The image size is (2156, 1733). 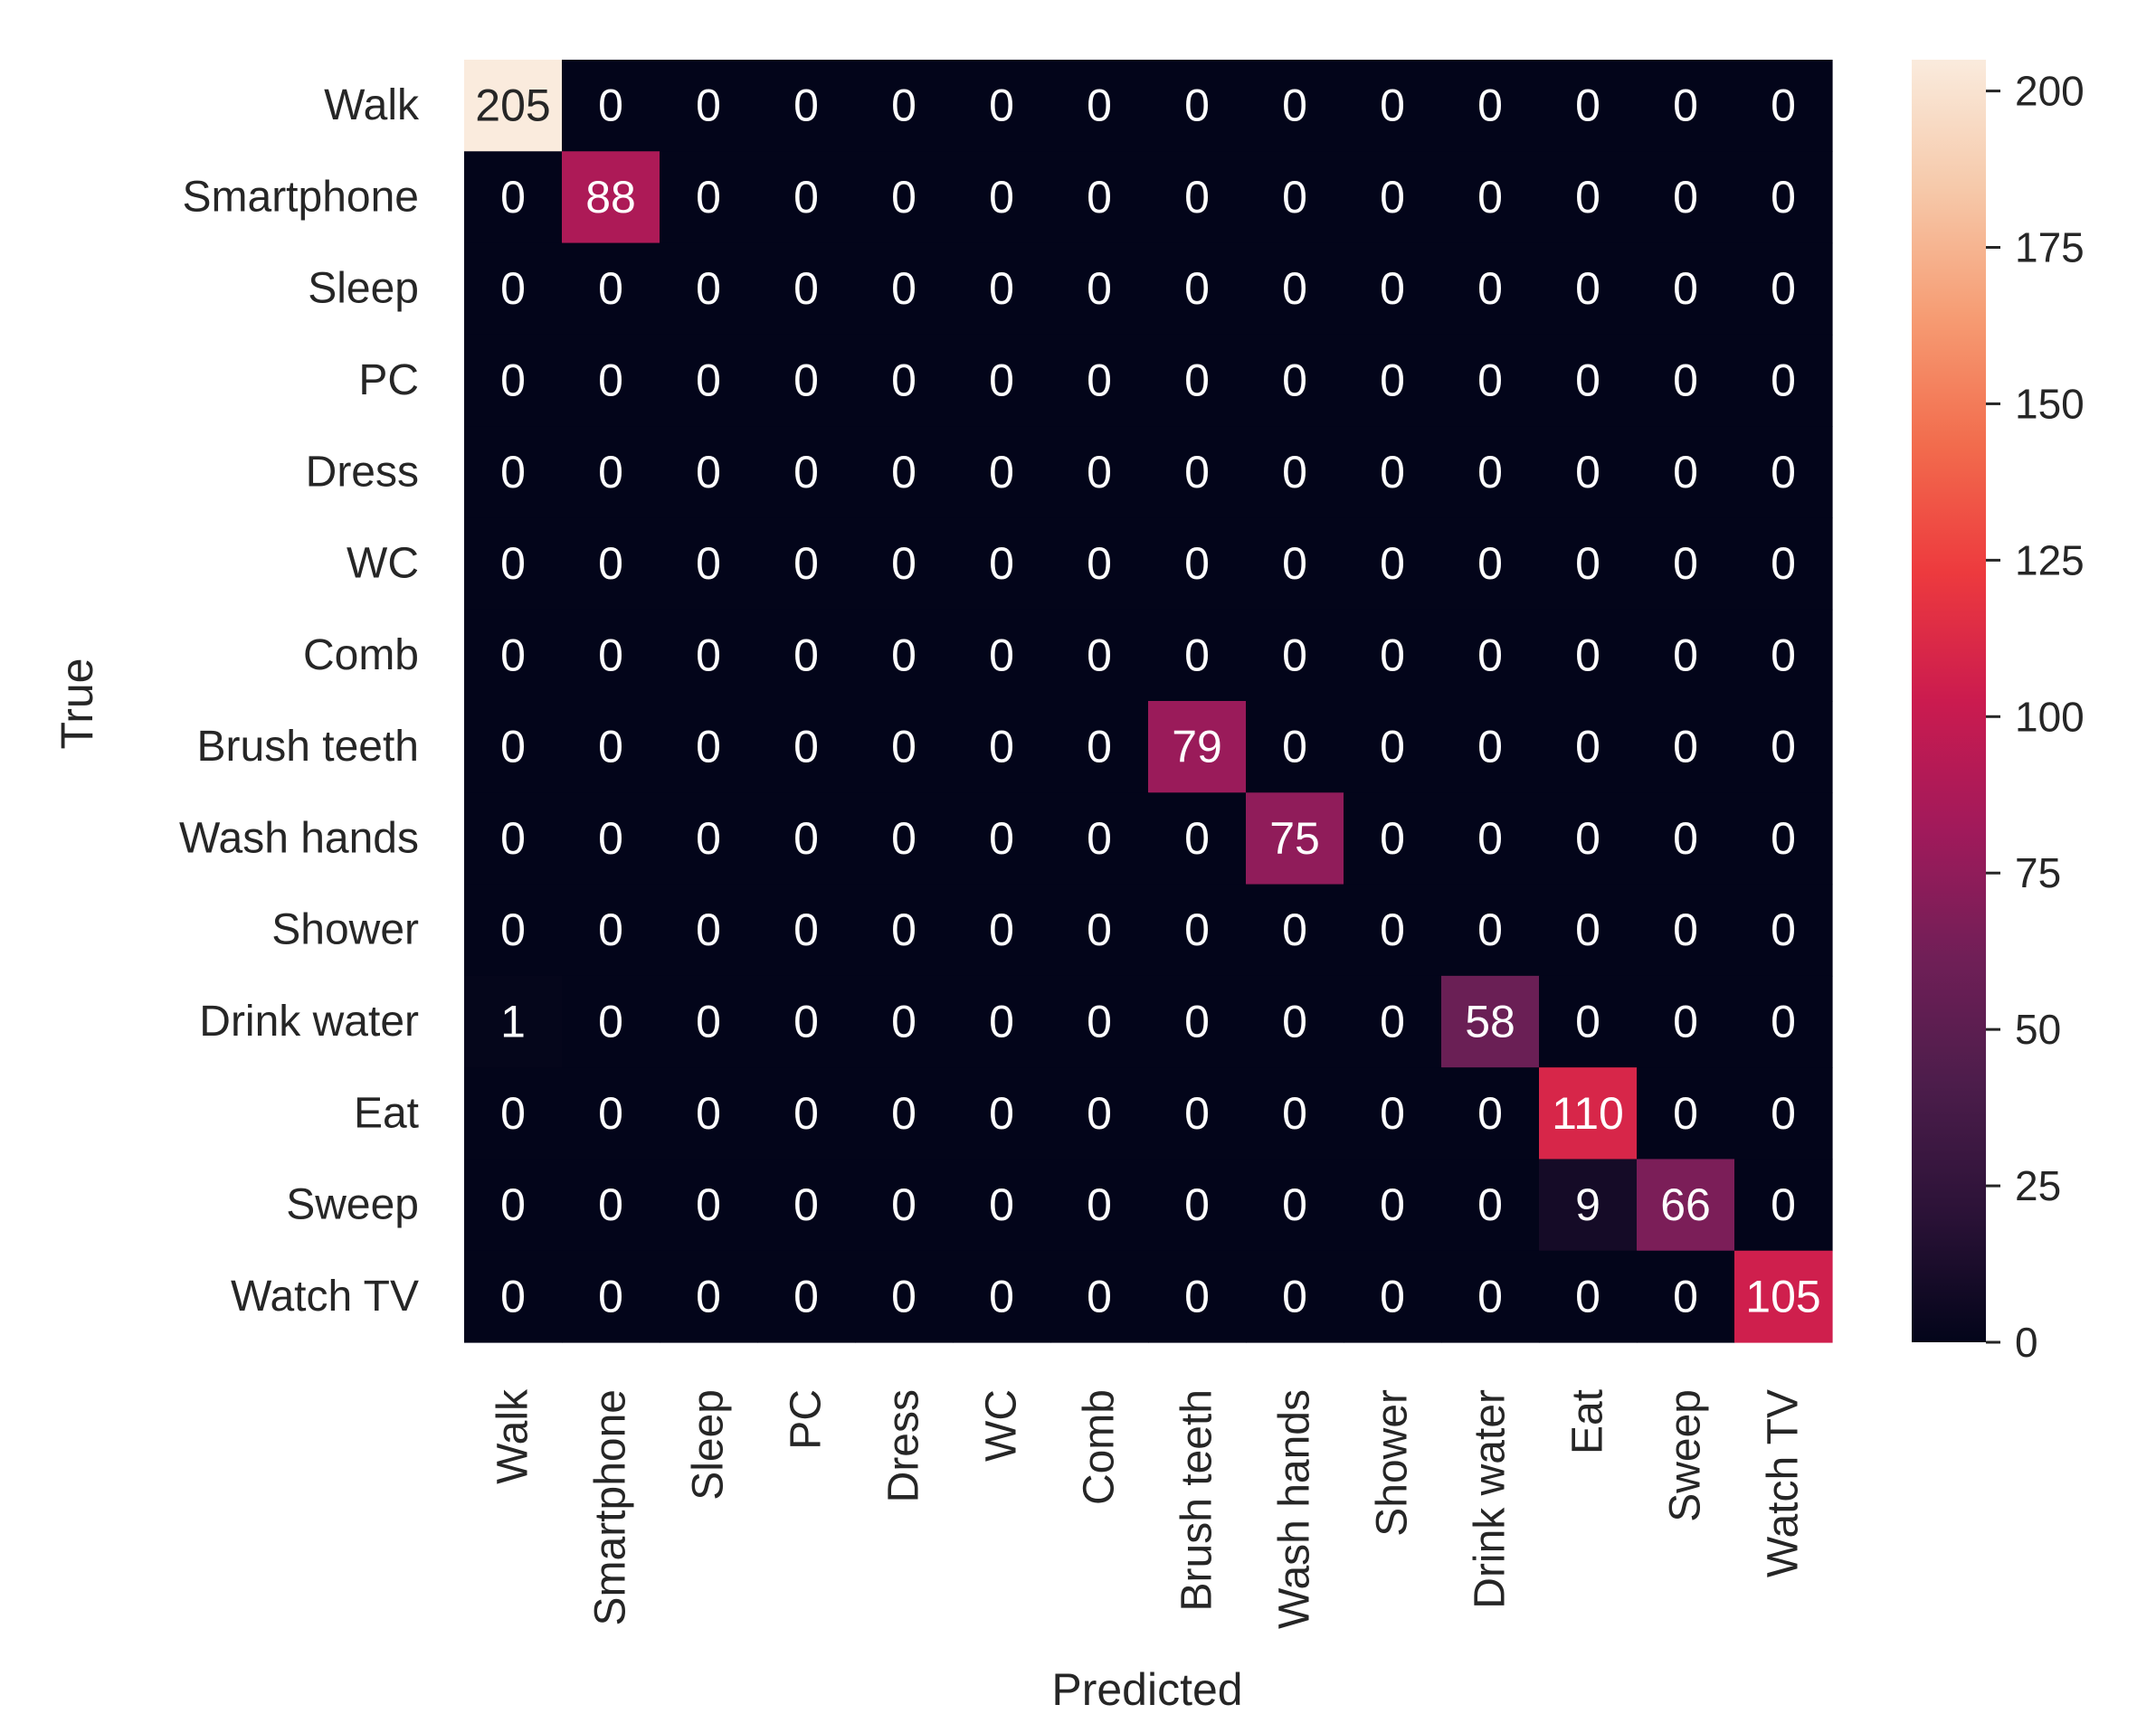 What do you see at coordinates (1197, 1500) in the screenshot?
I see `column-tick-label: Brush teeth` at bounding box center [1197, 1500].